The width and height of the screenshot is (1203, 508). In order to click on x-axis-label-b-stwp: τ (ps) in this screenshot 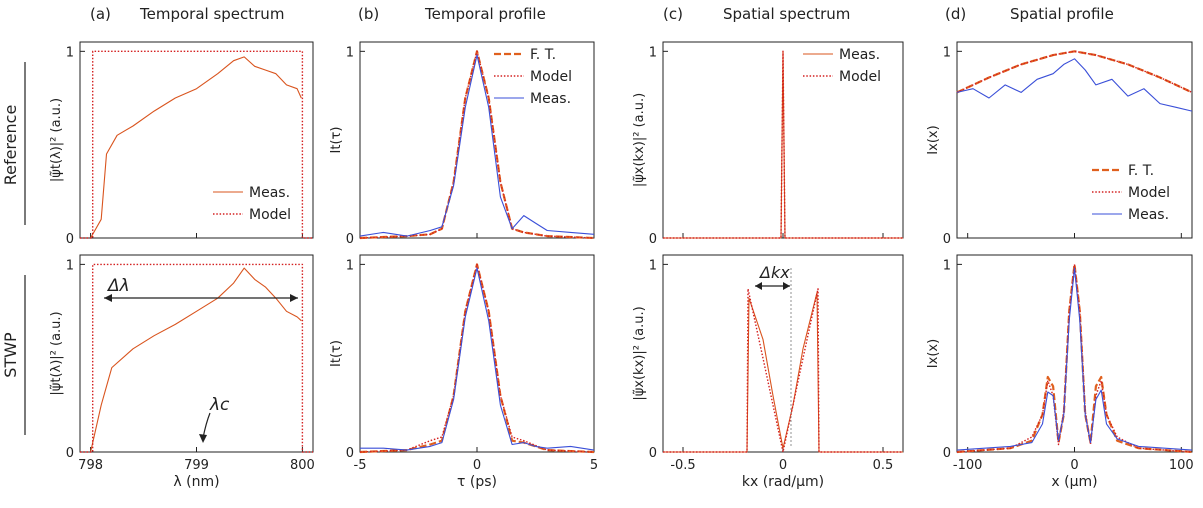, I will do `click(477, 482)`.